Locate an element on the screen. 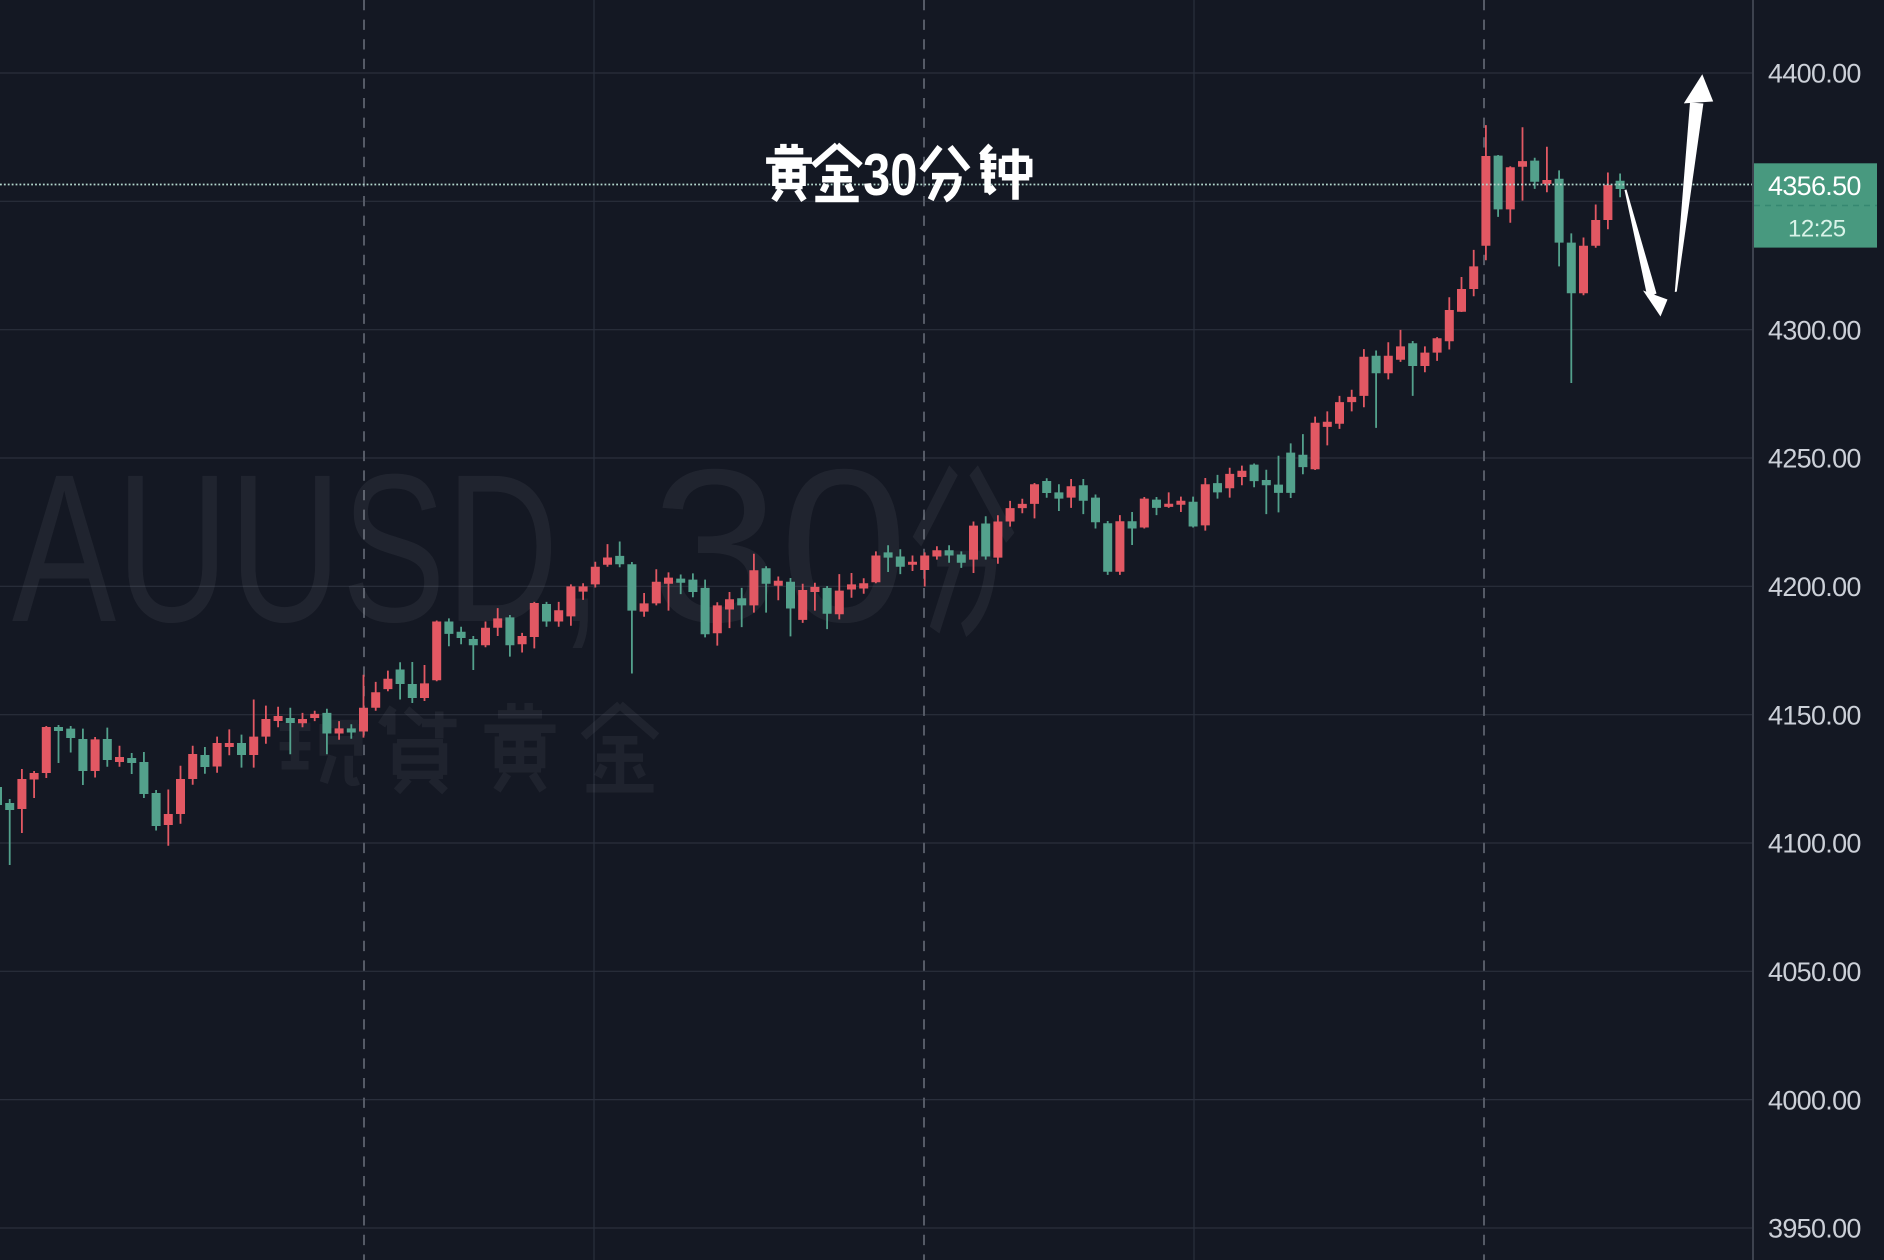 The width and height of the screenshot is (1884, 1260). svg-text: 4300.00 is located at coordinates (1814, 331).